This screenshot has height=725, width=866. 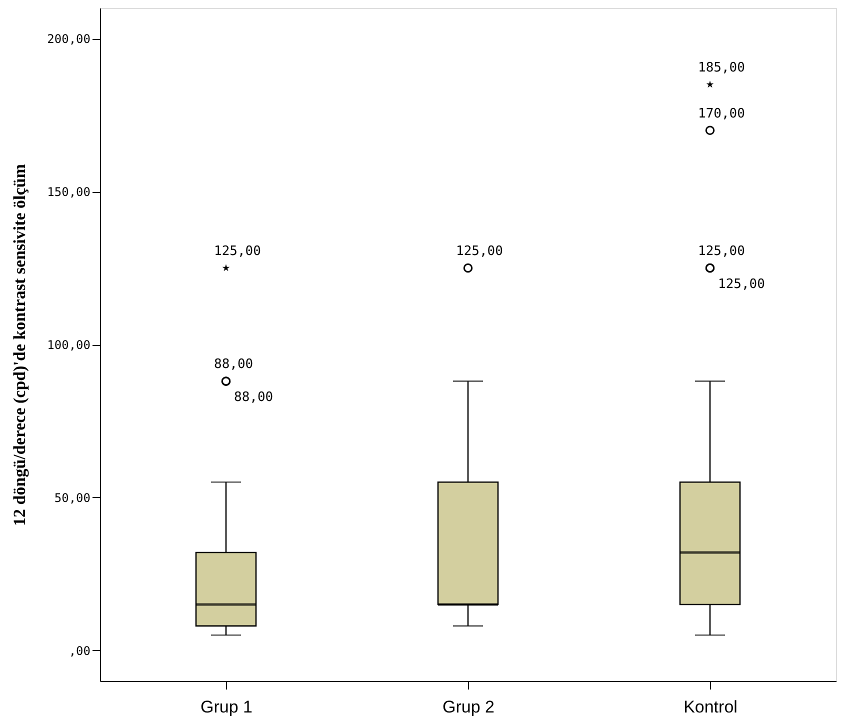 What do you see at coordinates (68, 39) in the screenshot?
I see `y-tick-label: 200,00` at bounding box center [68, 39].